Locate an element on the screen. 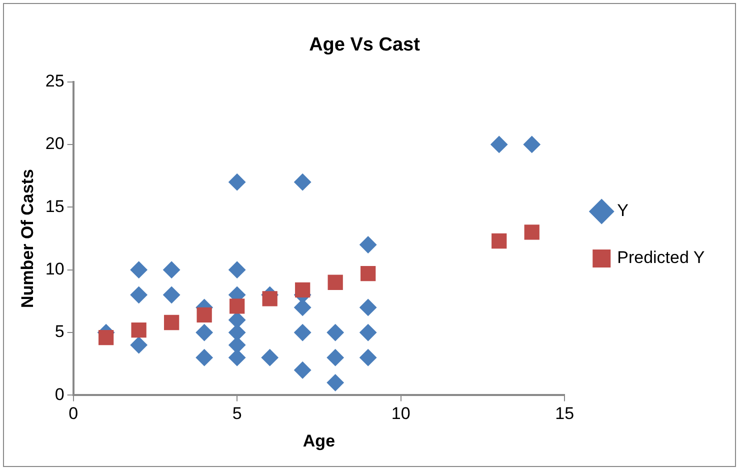 The width and height of the screenshot is (741, 472). x-tick-label: 5 is located at coordinates (237, 414).